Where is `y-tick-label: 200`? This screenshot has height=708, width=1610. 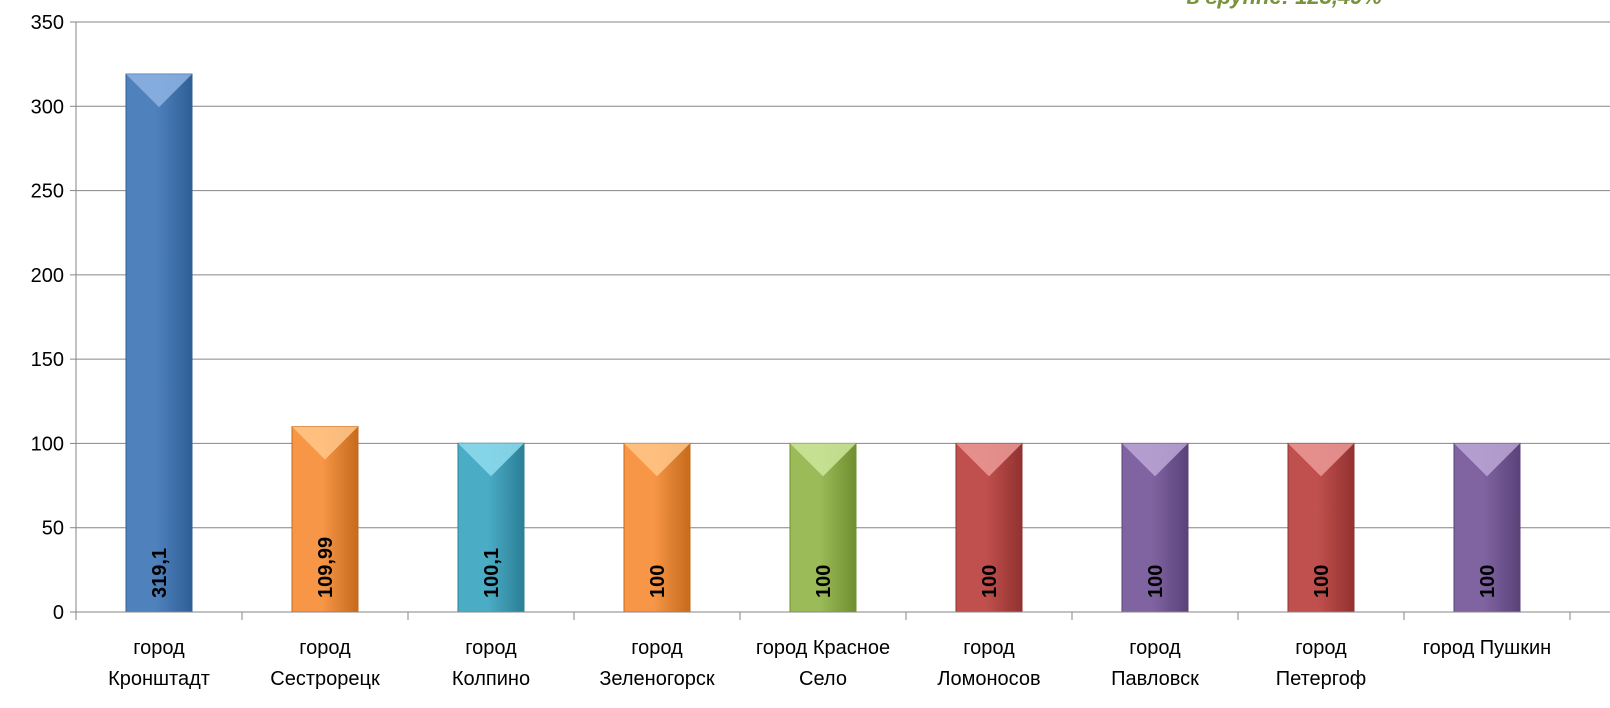
y-tick-label: 200 is located at coordinates (47, 276).